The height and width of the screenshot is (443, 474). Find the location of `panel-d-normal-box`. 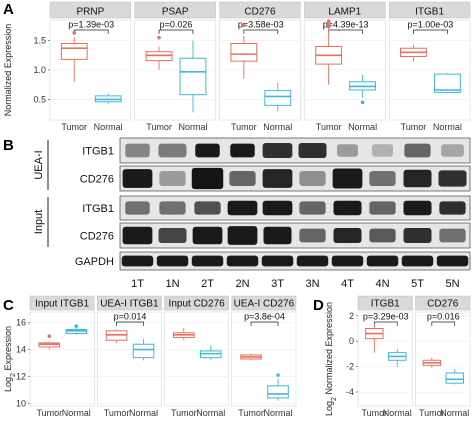

panel-d-normal-box is located at coordinates (454, 378).